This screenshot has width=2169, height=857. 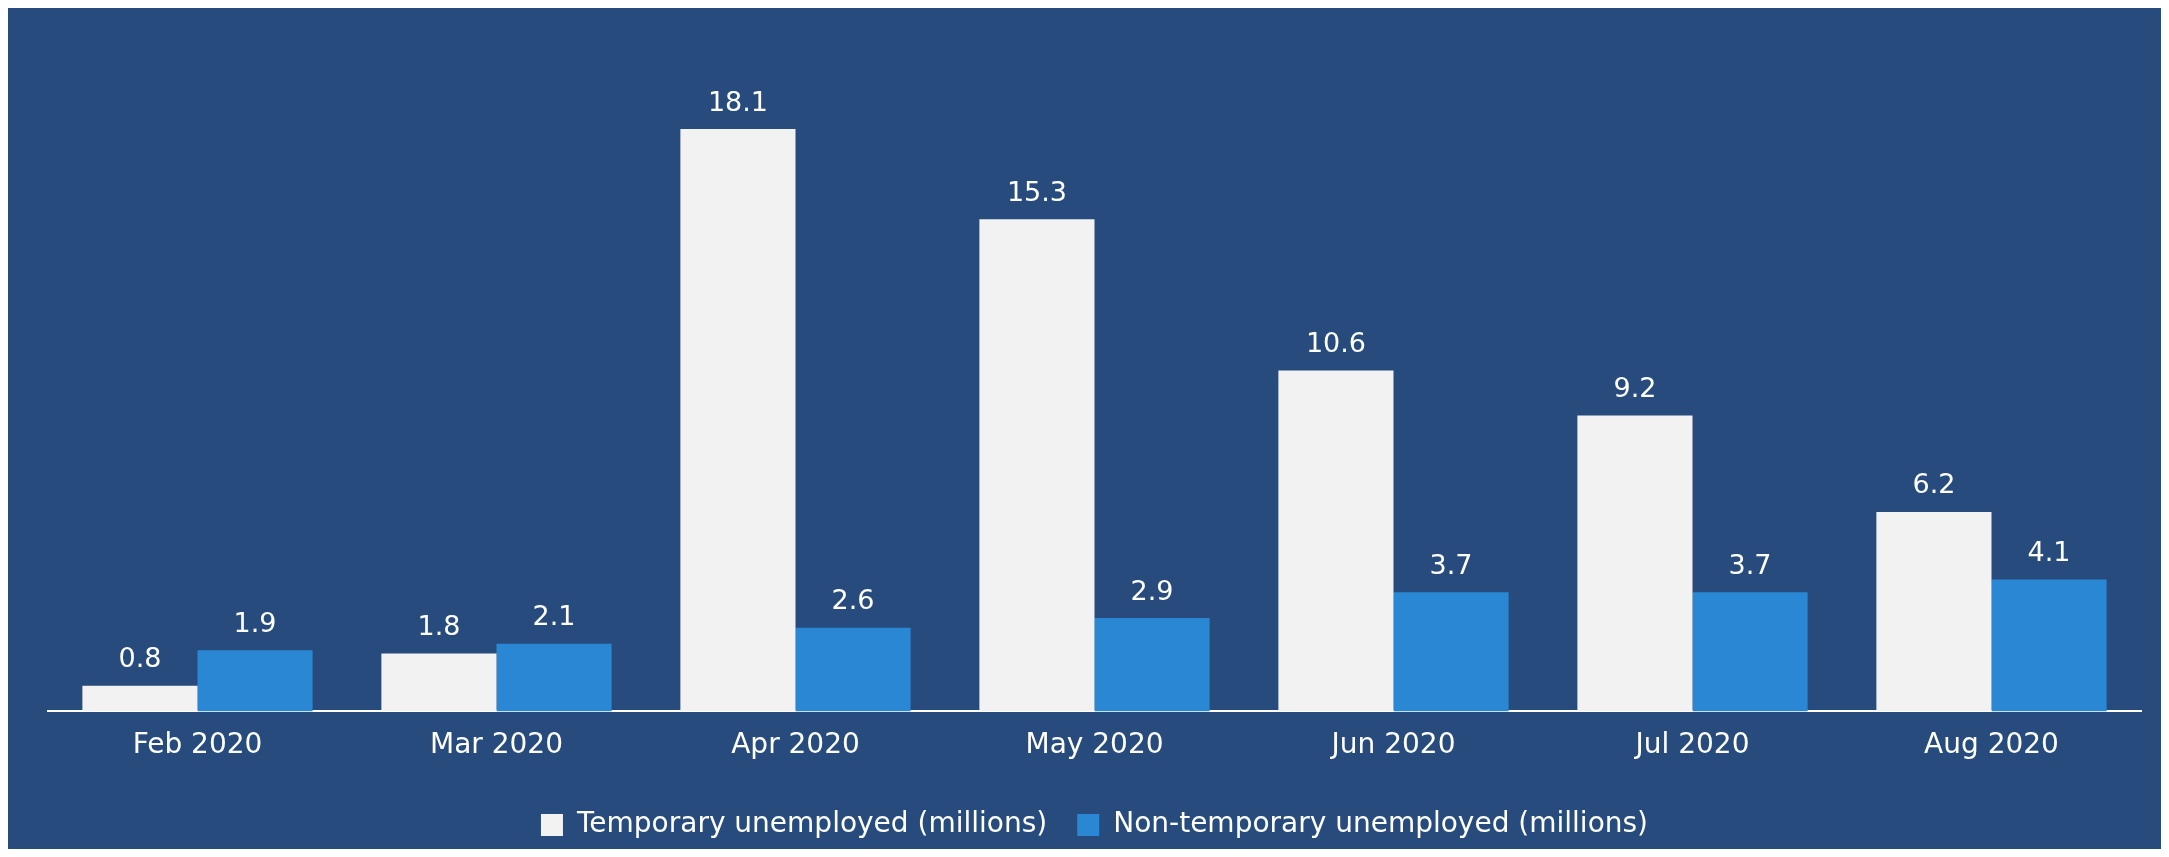 I want to click on data-label: 15.3, so click(x=1037, y=191).